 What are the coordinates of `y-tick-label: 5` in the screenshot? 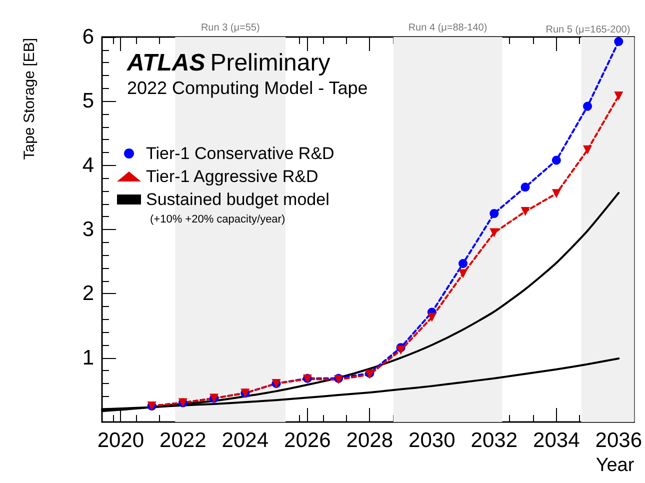 It's located at (88, 101).